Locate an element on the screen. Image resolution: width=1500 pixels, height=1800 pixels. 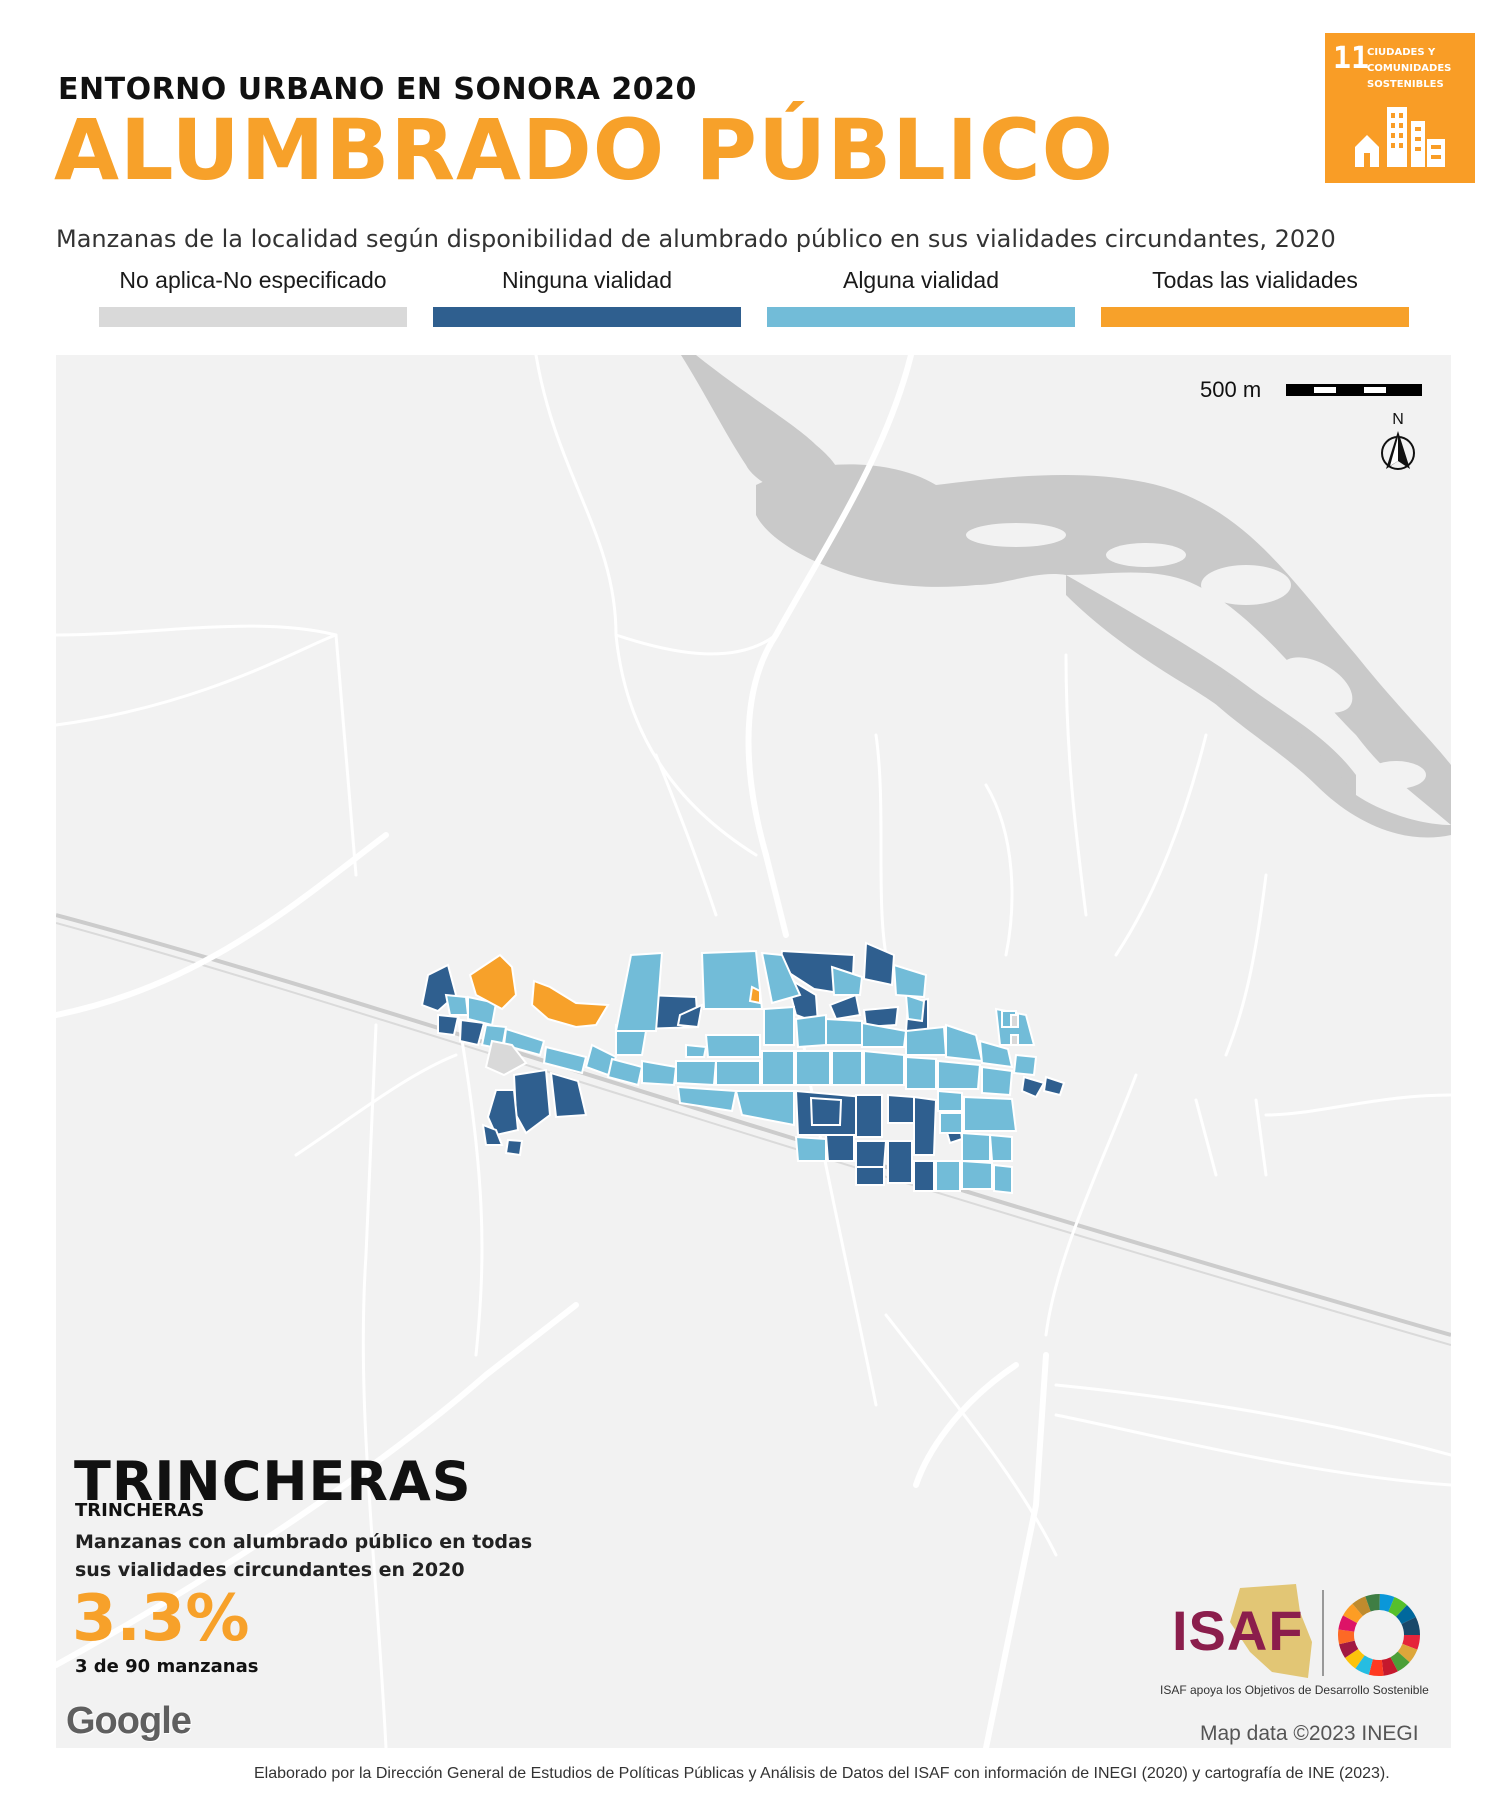
google-logo: Google is located at coordinates (129, 1721).